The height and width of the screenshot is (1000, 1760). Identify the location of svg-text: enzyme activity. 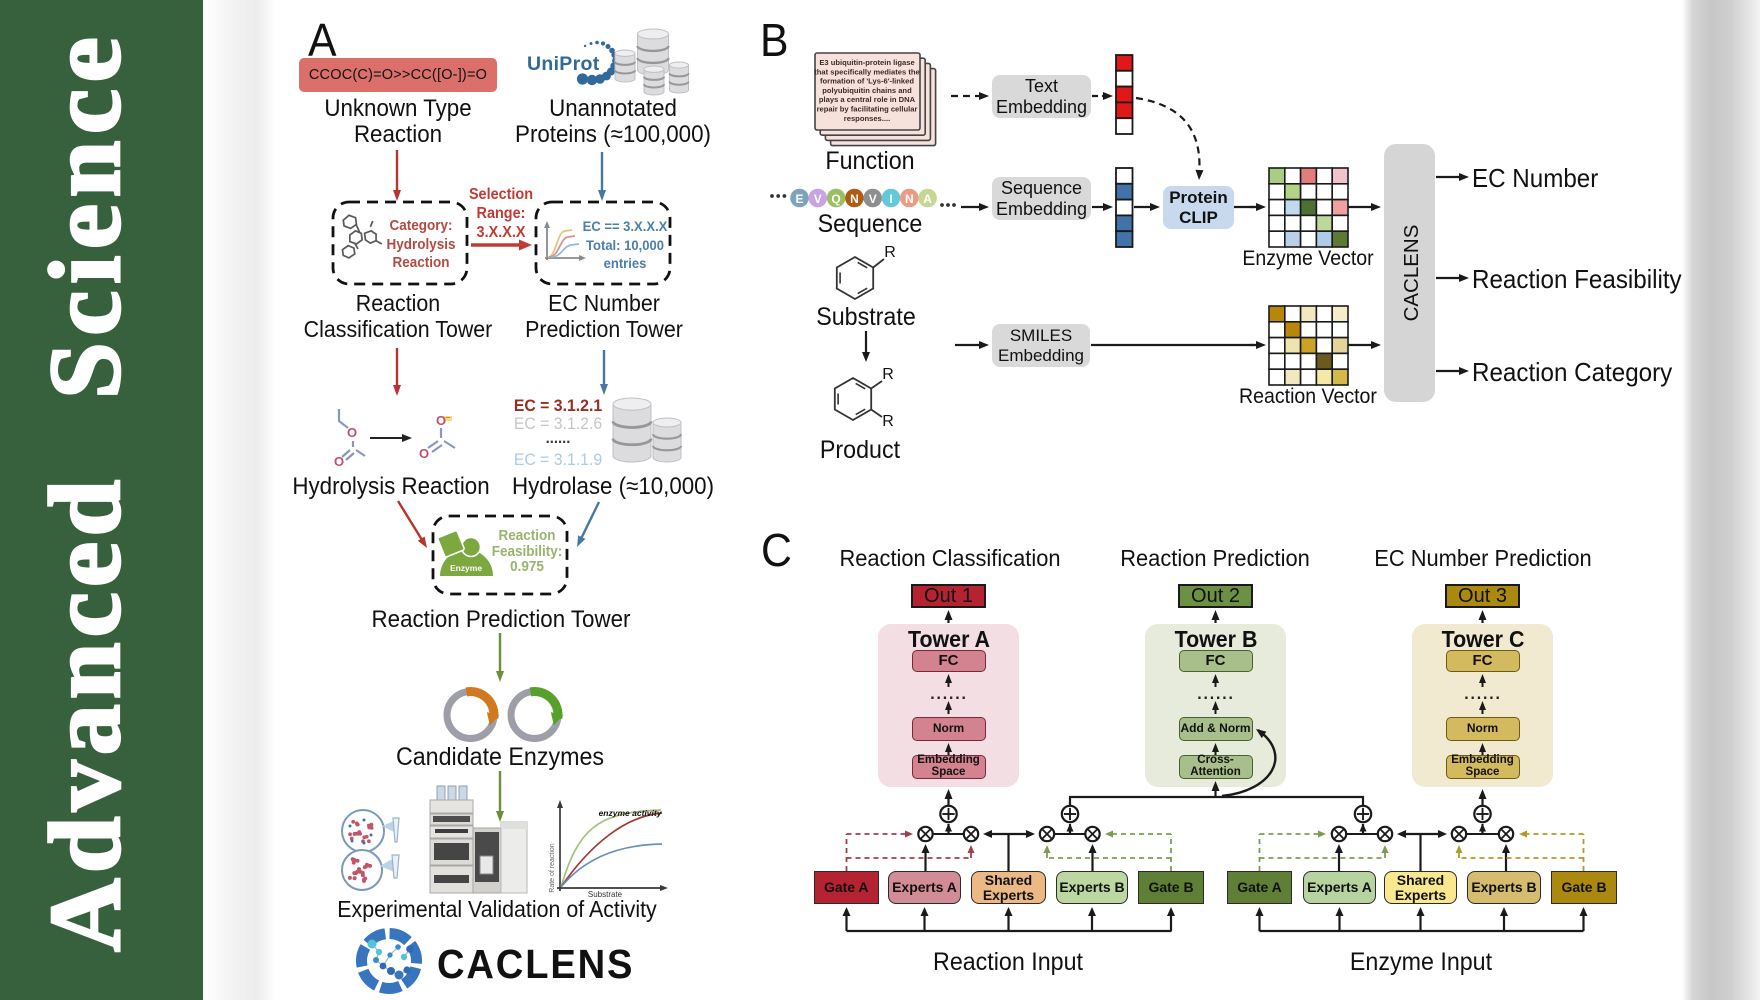
(631, 813).